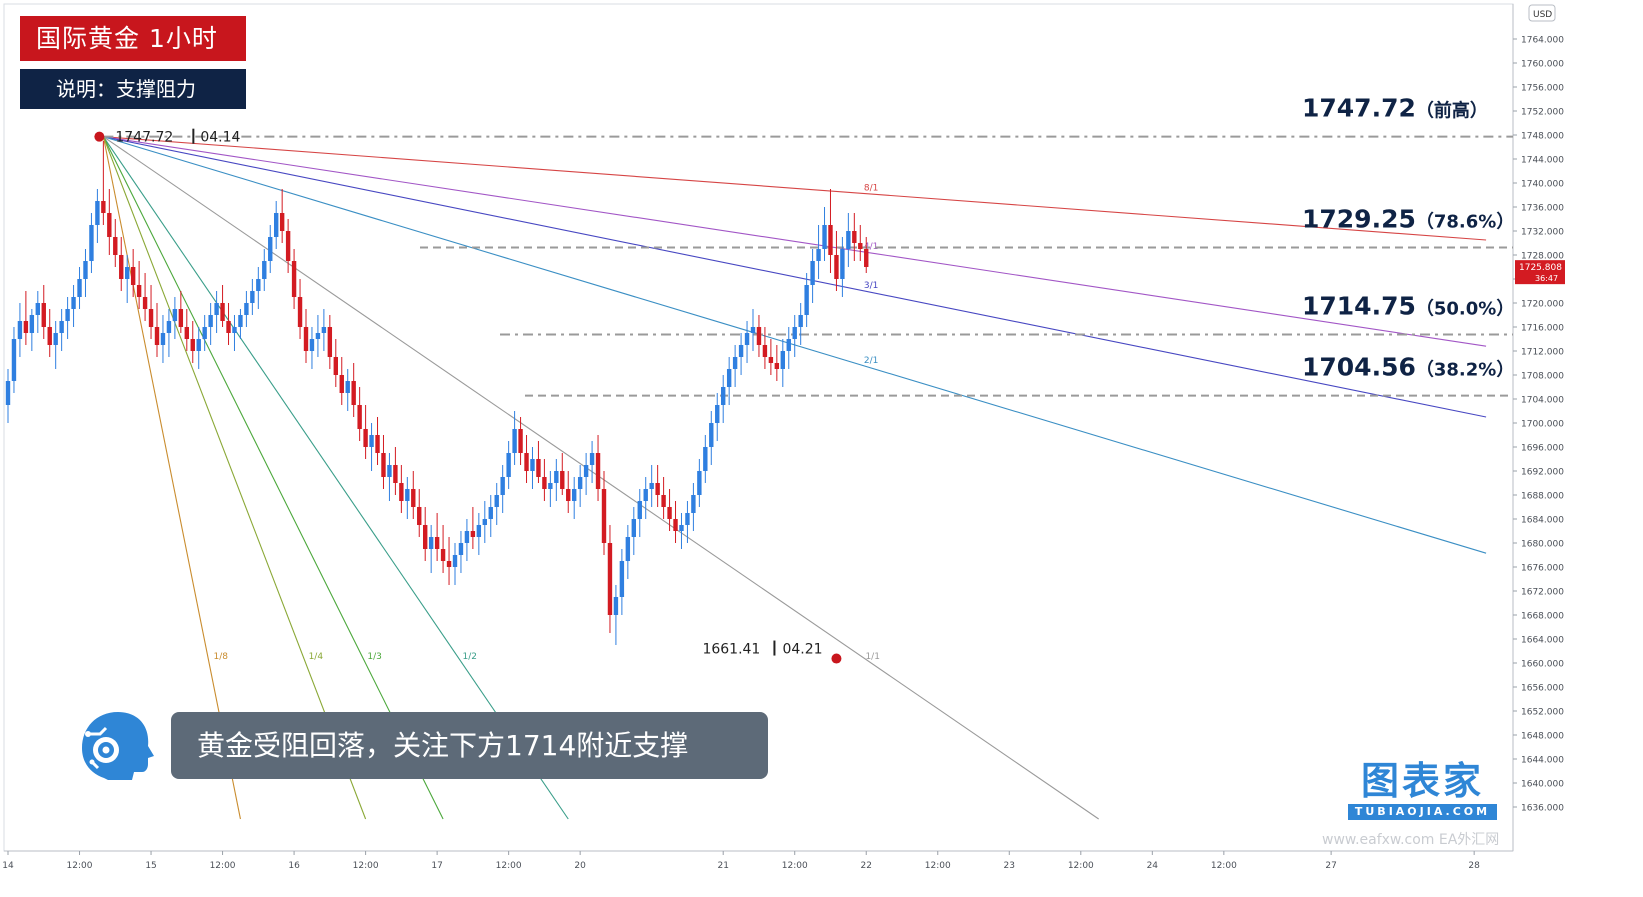 Image resolution: width=1643 pixels, height=897 pixels. I want to click on brand-logo: 图表家 TUBIAOJIA.COM, so click(1422, 791).